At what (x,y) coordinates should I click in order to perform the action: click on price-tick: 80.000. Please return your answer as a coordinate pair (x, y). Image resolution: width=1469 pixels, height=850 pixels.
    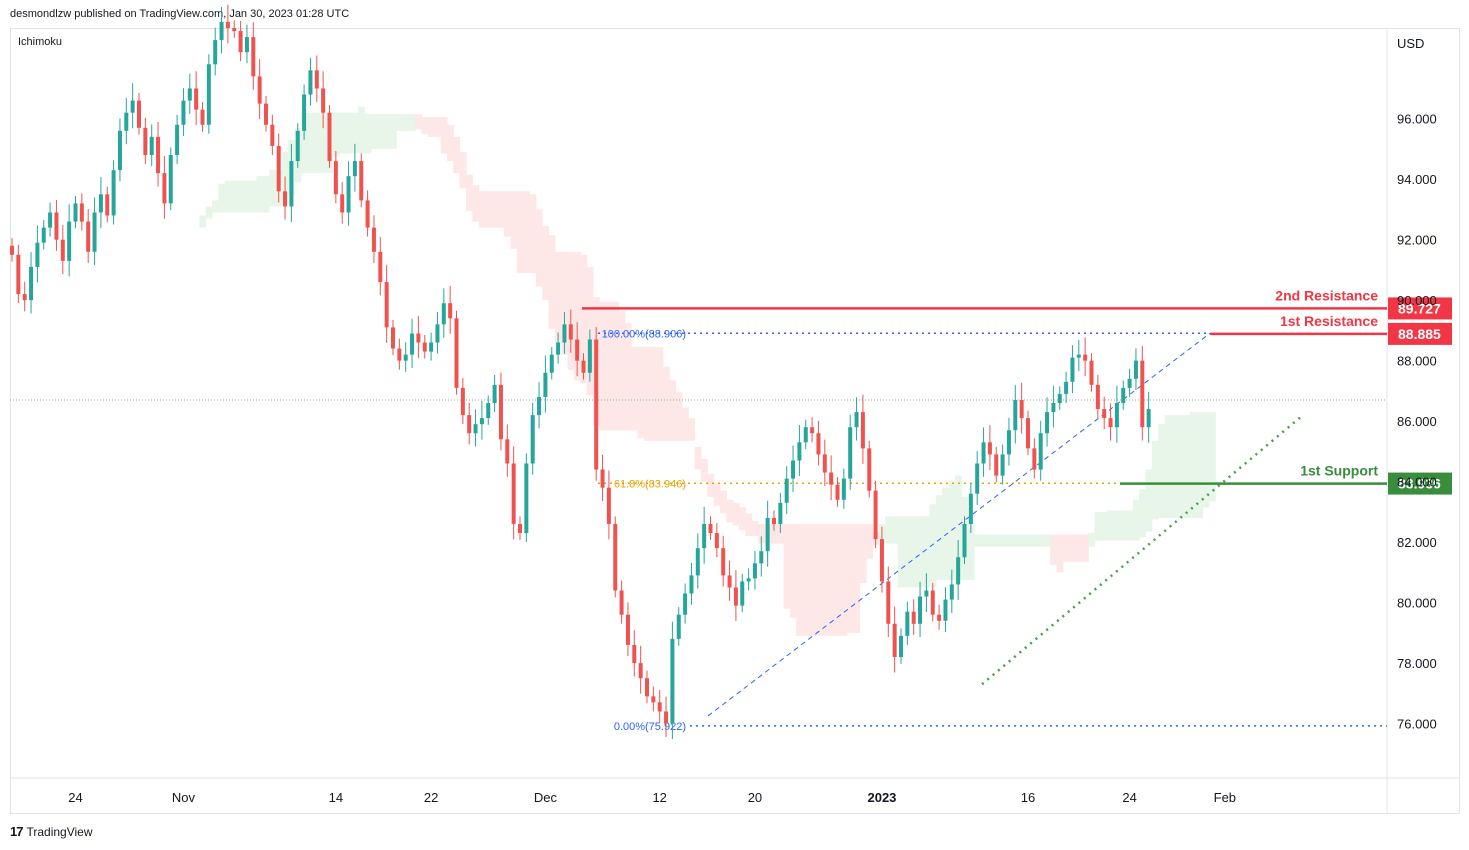
    Looking at the image, I should click on (1417, 603).